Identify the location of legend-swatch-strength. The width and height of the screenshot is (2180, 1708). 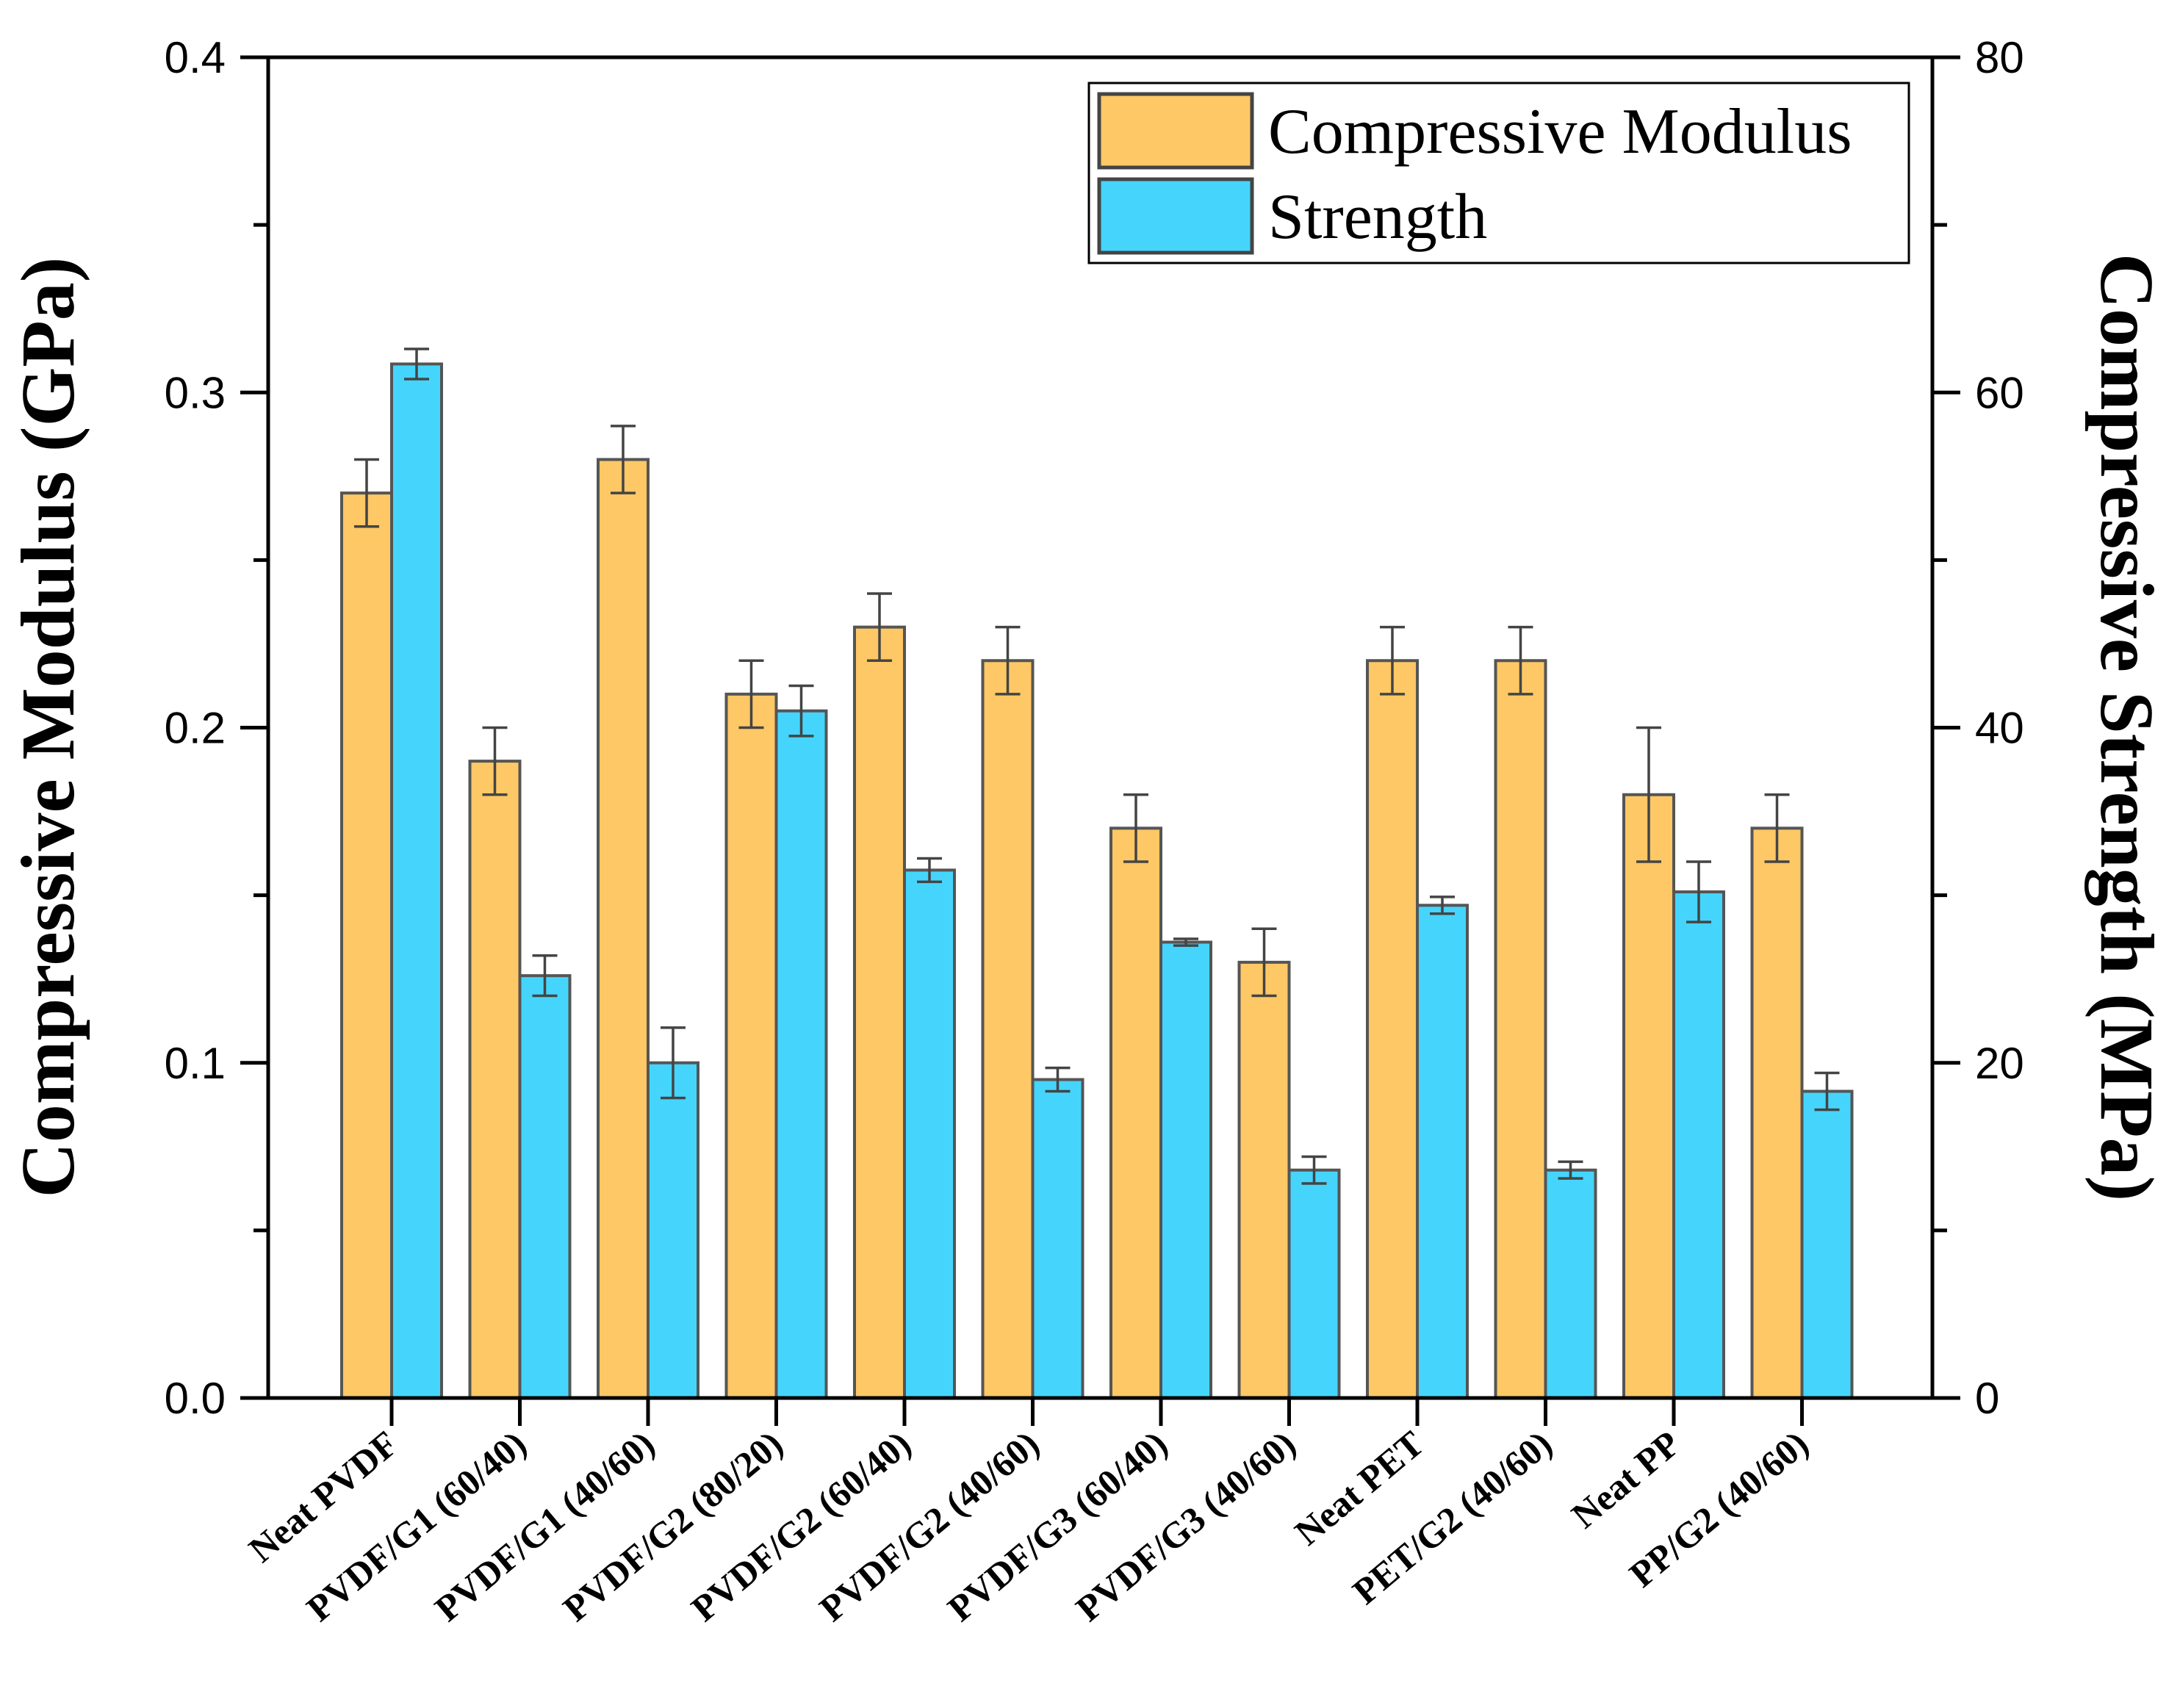
(1175, 216).